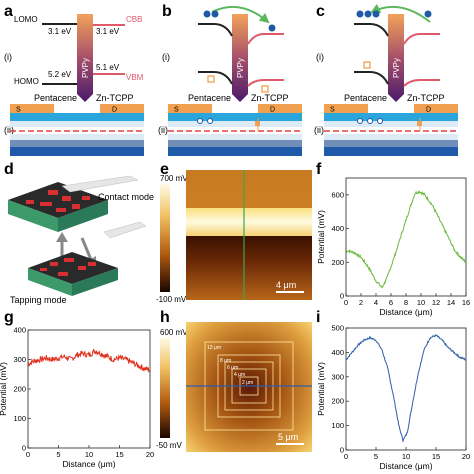 The image size is (474, 474). What do you see at coordinates (288, 437) in the screenshot?
I see `scale-bar-label: 5 μm` at bounding box center [288, 437].